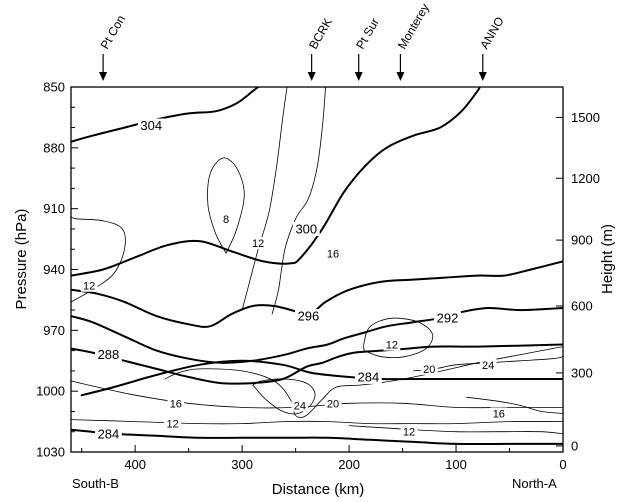 The width and height of the screenshot is (621, 502). What do you see at coordinates (113, 32) in the screenshot?
I see `station-label: Pt Con` at bounding box center [113, 32].